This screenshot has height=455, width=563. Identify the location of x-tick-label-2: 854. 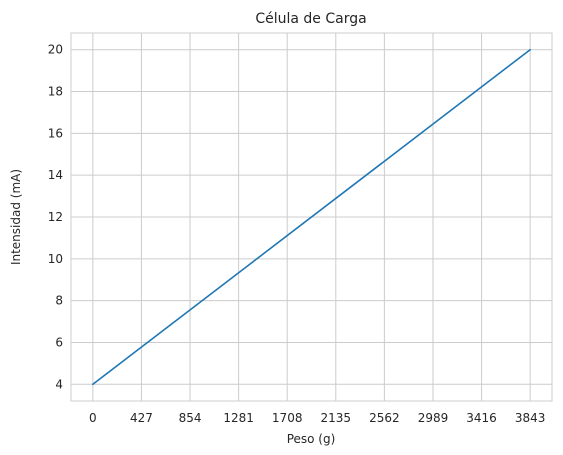
(190, 418).